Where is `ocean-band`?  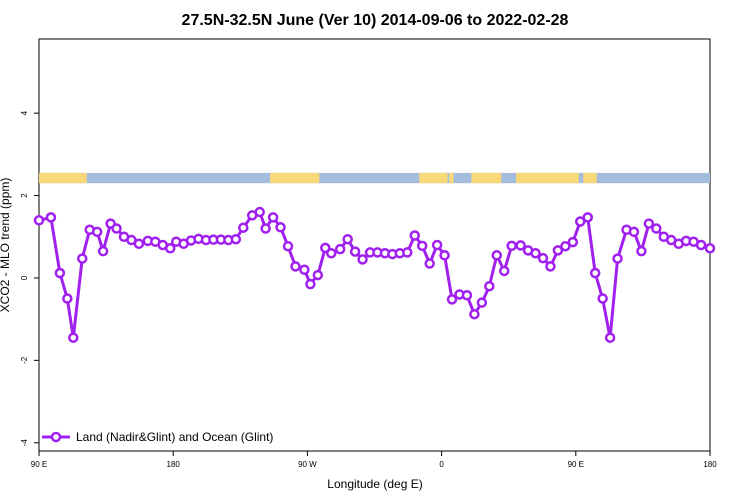 ocean-band is located at coordinates (374, 178).